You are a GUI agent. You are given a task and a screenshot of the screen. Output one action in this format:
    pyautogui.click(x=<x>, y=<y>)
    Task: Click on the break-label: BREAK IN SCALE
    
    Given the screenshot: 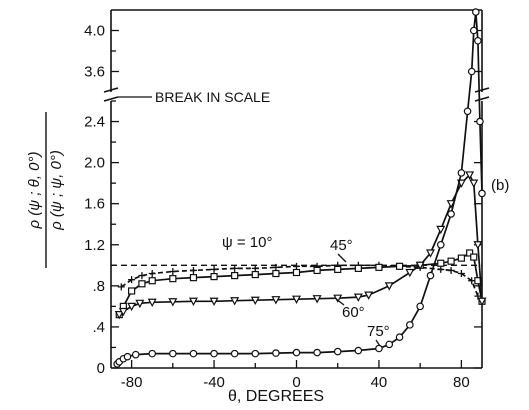 What is the action you would take?
    pyautogui.click(x=212, y=97)
    